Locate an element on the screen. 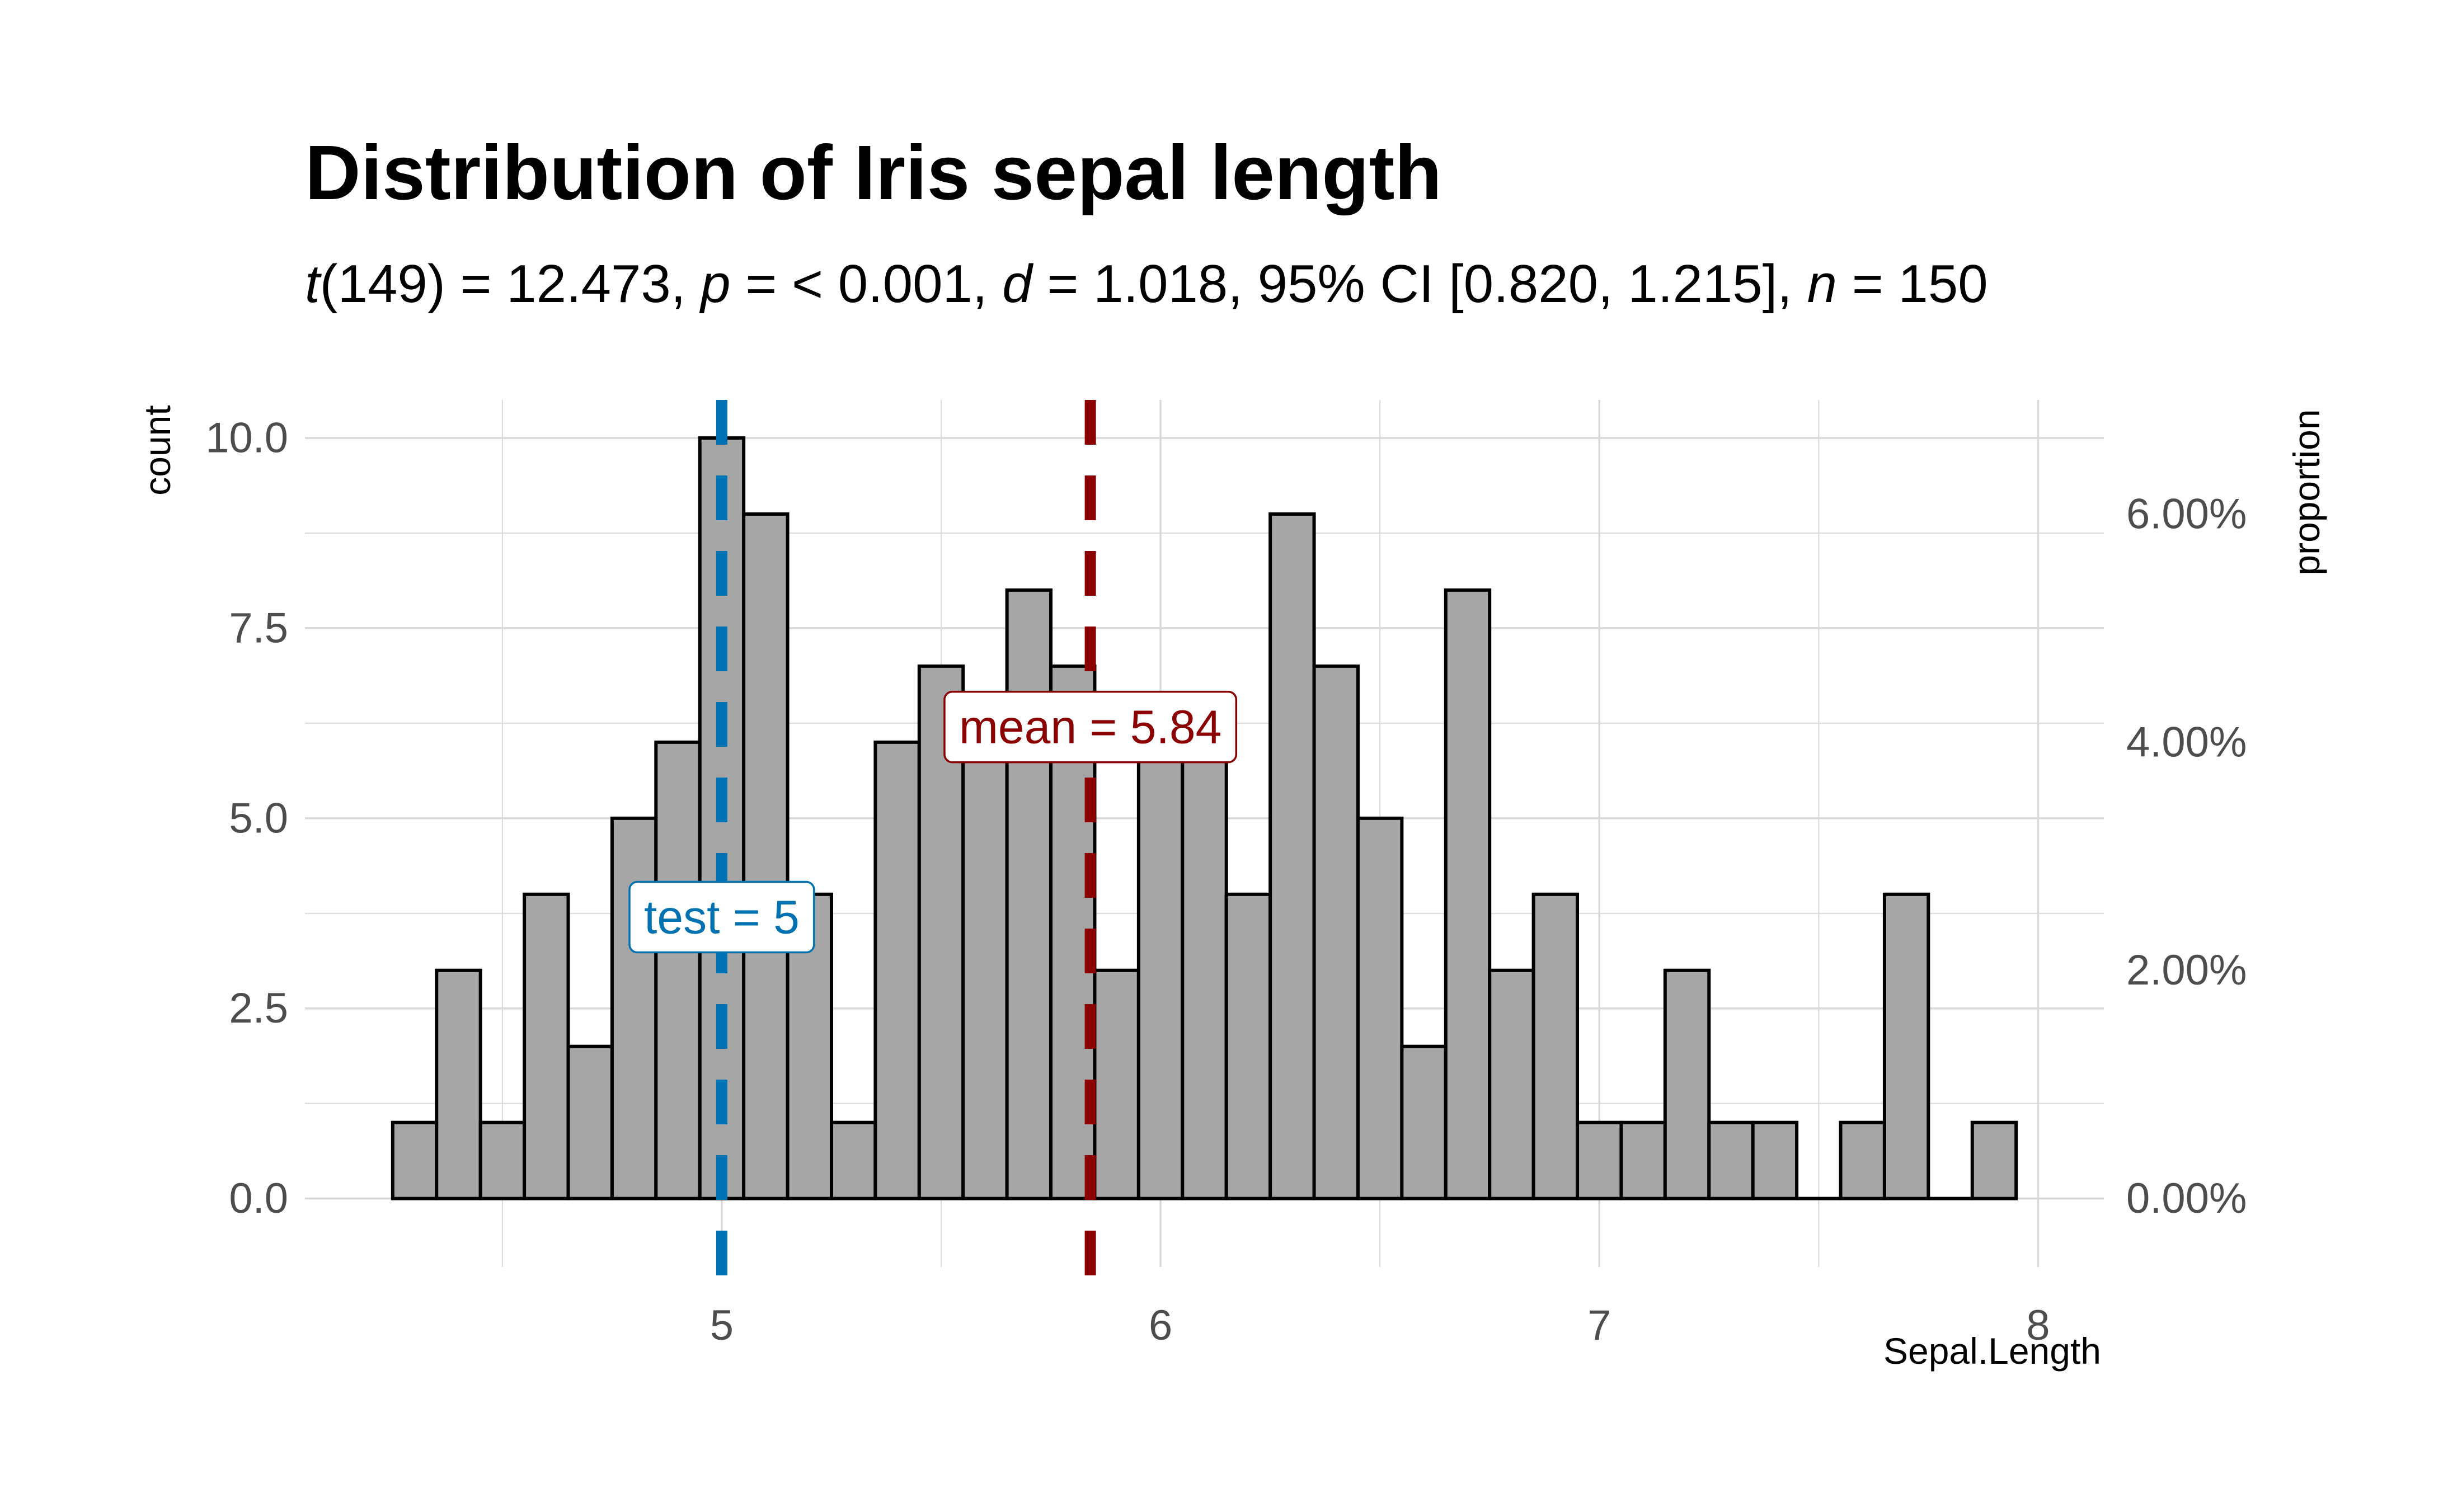 The width and height of the screenshot is (2448, 1512). x-tick-label: 5 is located at coordinates (722, 1325).